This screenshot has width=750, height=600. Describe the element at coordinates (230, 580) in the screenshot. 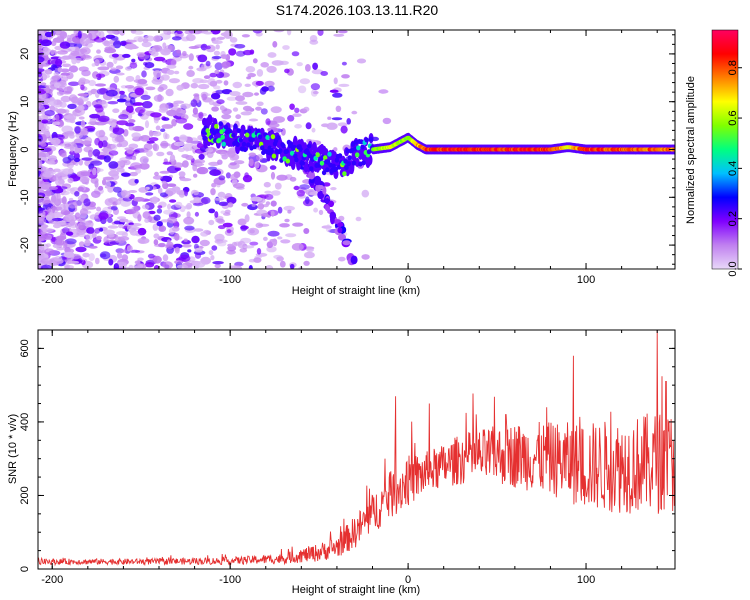

I see `x-tick-label: -100` at that location.